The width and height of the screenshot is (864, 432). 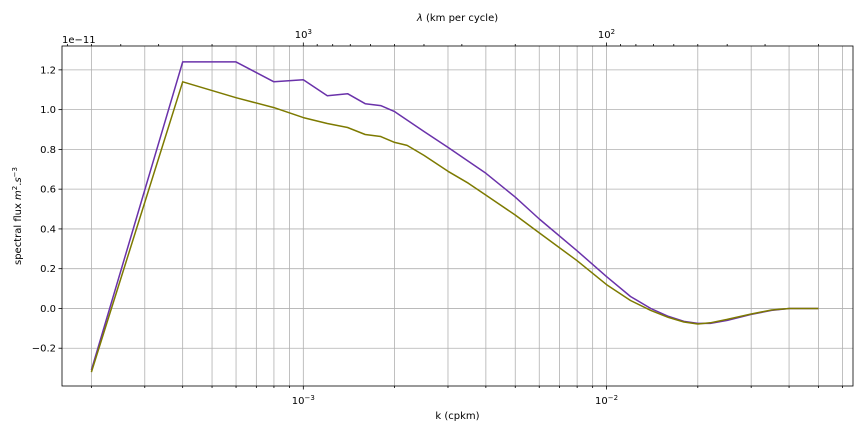 I want to click on top-x-axis-label-text: (km per cycle), so click(x=460, y=18).